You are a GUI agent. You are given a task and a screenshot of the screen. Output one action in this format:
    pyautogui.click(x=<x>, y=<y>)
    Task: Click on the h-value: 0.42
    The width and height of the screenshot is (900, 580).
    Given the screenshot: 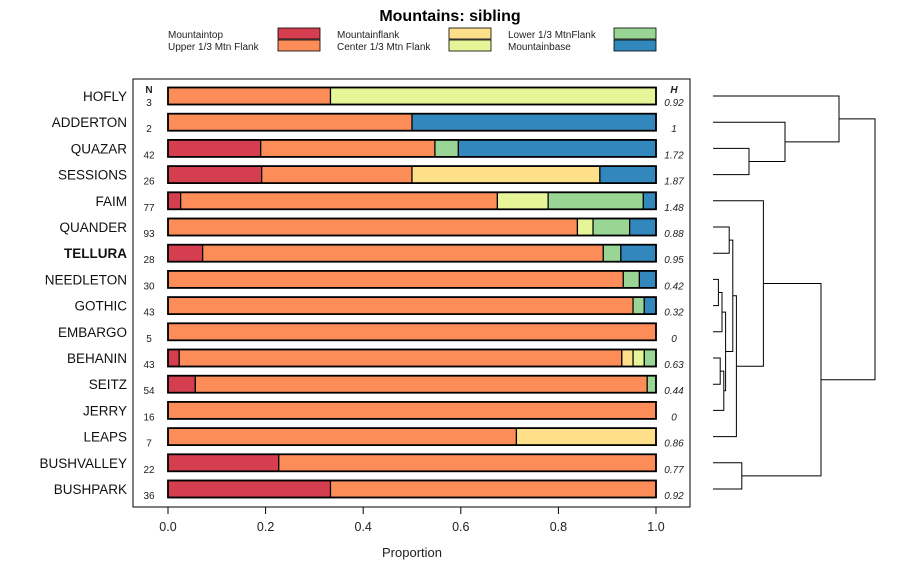 What is the action you would take?
    pyautogui.click(x=674, y=286)
    